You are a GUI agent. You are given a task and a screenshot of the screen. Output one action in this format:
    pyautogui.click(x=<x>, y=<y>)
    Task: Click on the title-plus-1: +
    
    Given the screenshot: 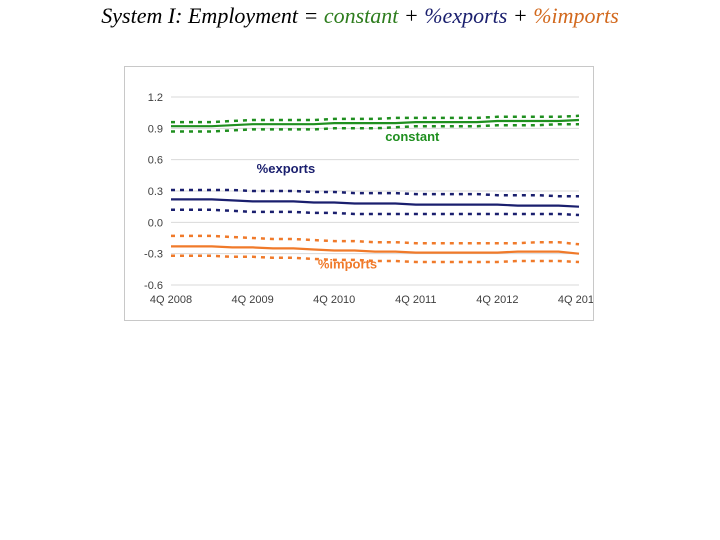 What is the action you would take?
    pyautogui.click(x=411, y=15)
    